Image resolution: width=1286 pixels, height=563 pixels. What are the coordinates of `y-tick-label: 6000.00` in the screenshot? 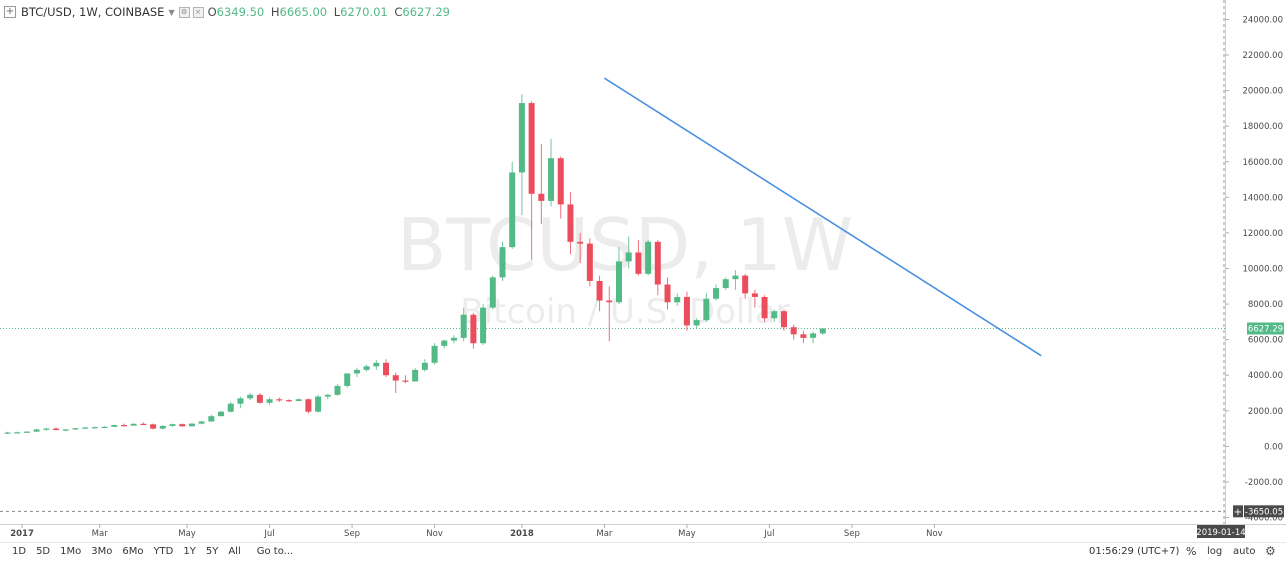 It's located at (1265, 341).